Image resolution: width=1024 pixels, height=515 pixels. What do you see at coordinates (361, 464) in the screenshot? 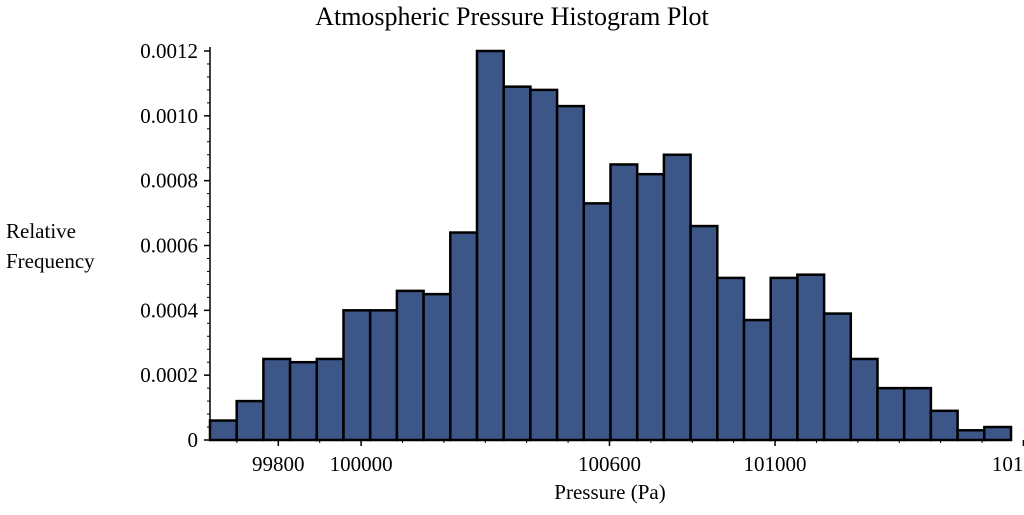
I see `x-tick-label: 100000` at bounding box center [361, 464].